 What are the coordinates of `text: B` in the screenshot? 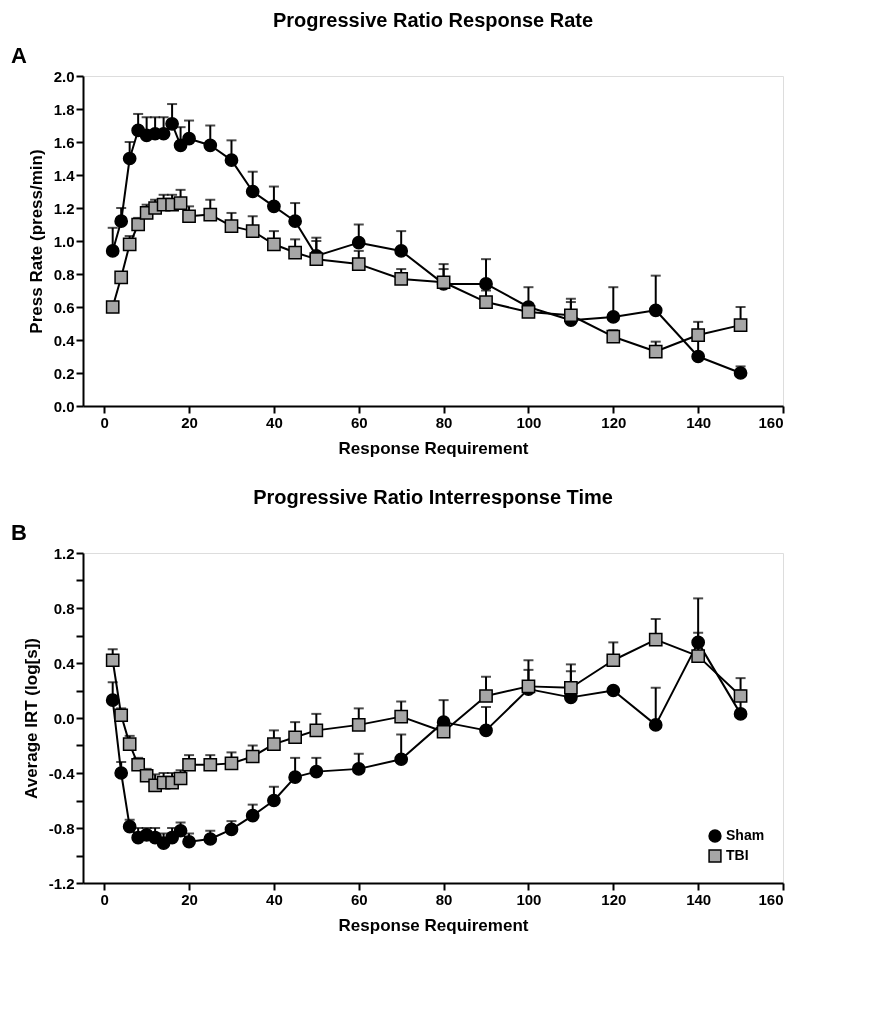 It's located at (19, 532).